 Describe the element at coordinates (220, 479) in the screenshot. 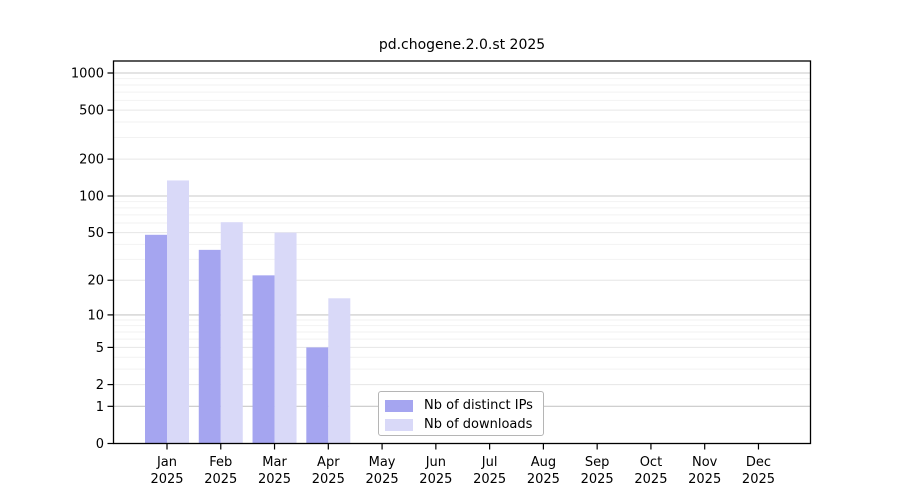

I see `x-tick-label-year-feb: 2025` at that location.